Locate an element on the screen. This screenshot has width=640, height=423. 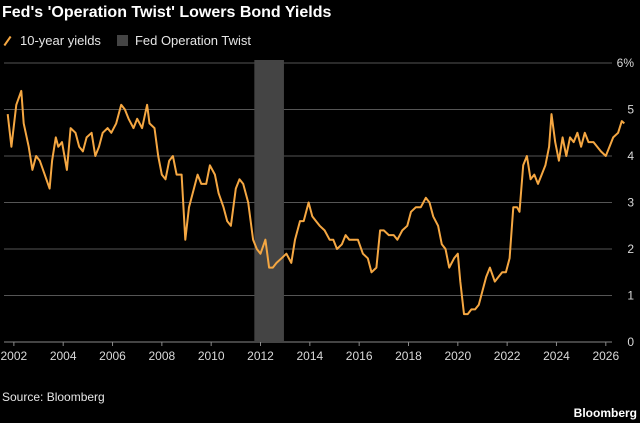
x-tick-2012: 2012 is located at coordinates (260, 356).